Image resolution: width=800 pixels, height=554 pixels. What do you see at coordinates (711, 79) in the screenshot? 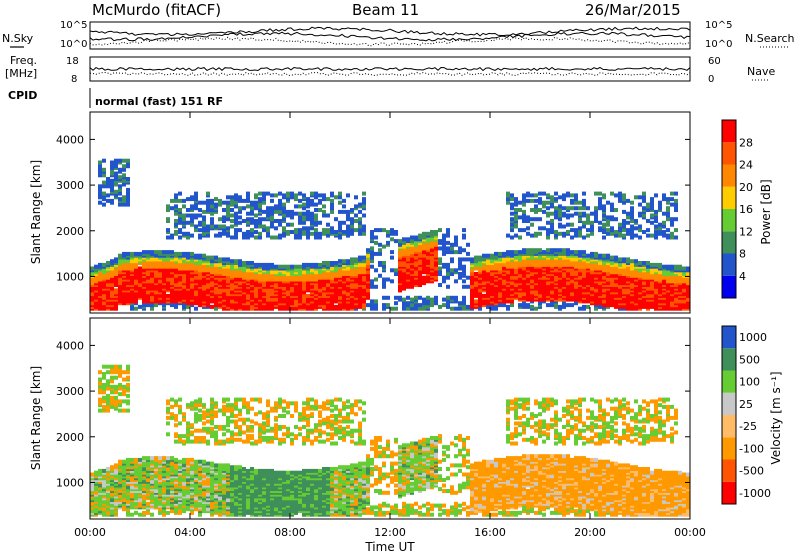
I see `nave-tick-bottom: 0` at bounding box center [711, 79].